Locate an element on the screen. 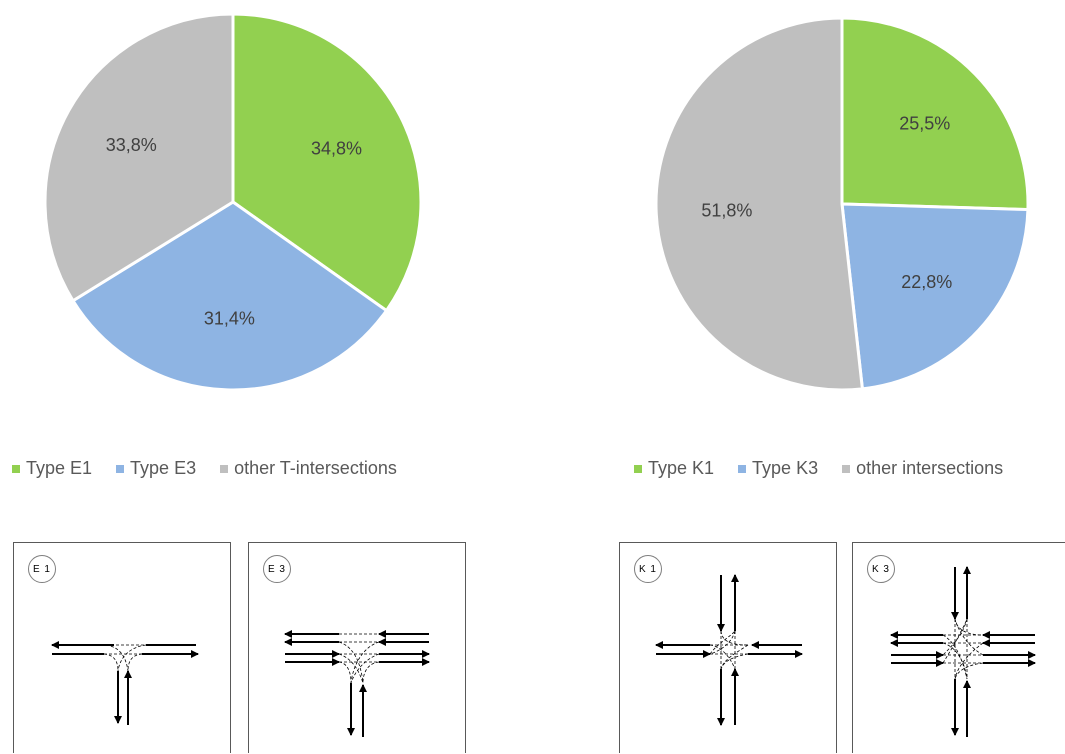  legend-item-type-k3: Type K3 is located at coordinates (778, 468).